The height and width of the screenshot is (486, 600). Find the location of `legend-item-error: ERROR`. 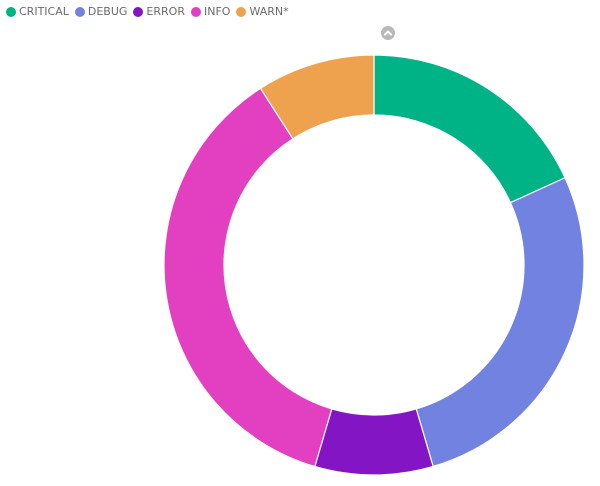

legend-item-error: ERROR is located at coordinates (159, 11).